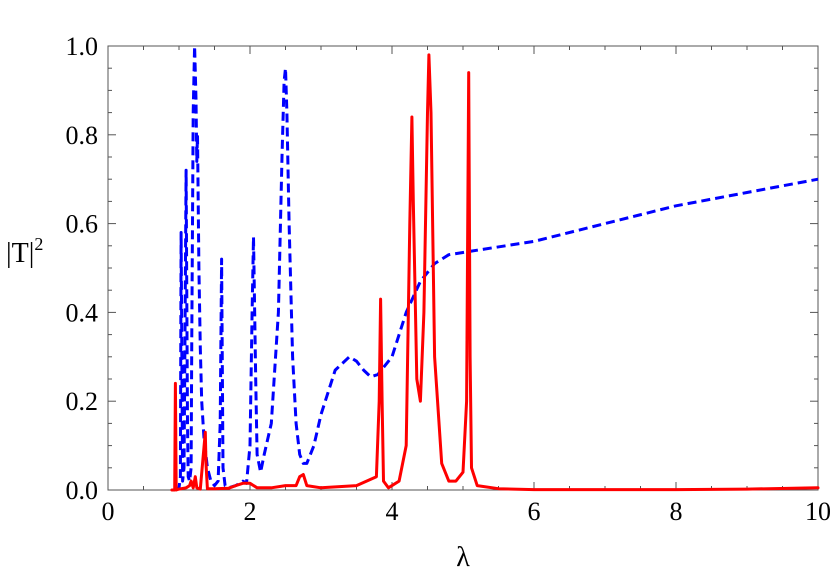 This screenshot has width=834, height=577. I want to click on y-tick-label: 1.0, so click(82, 46).